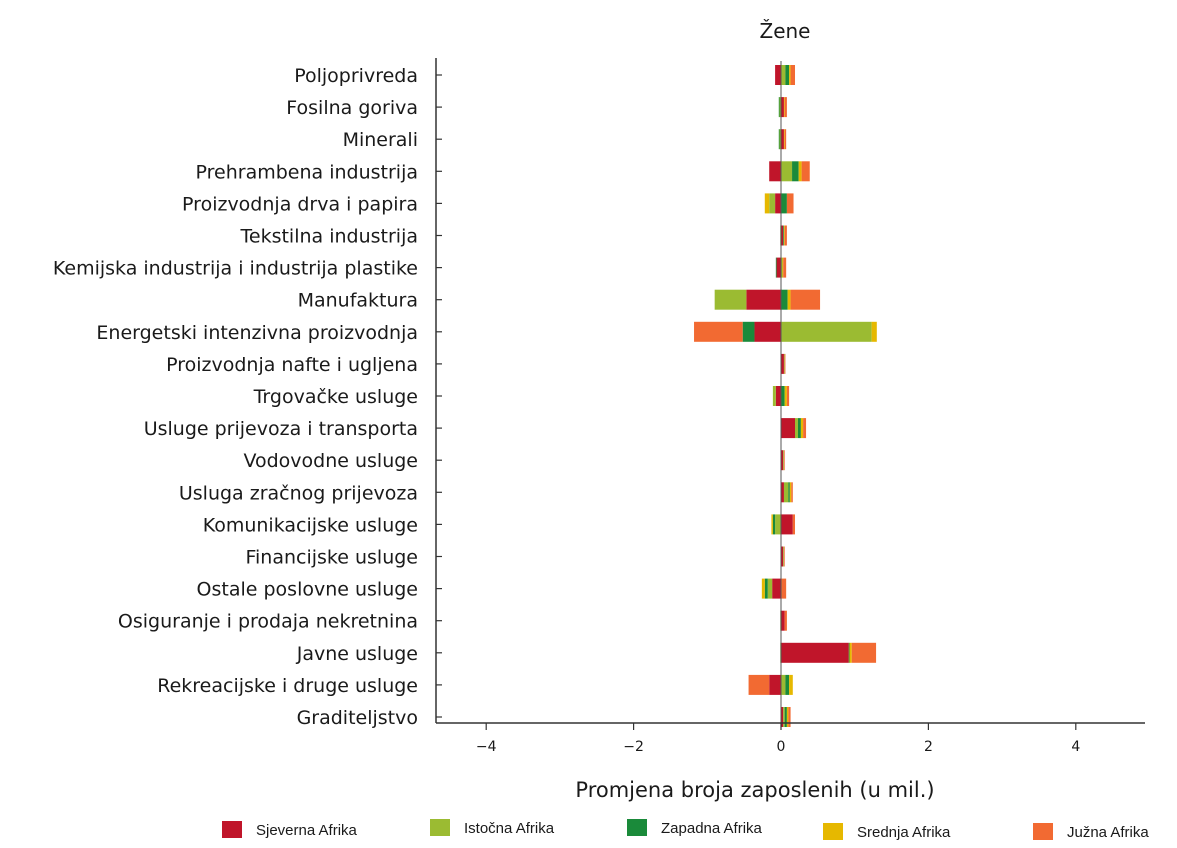  Describe the element at coordinates (307, 830) in the screenshot. I see `legend-label: Sjeverna Afrika` at that location.